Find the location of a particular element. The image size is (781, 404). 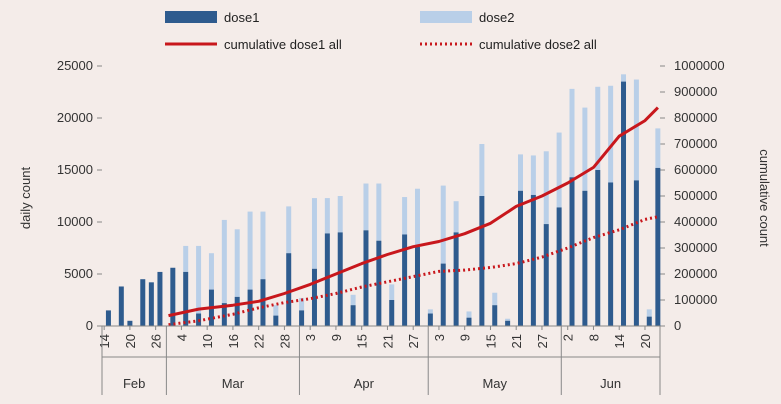

y-left-tick-label: 5000 is located at coordinates (78, 273).